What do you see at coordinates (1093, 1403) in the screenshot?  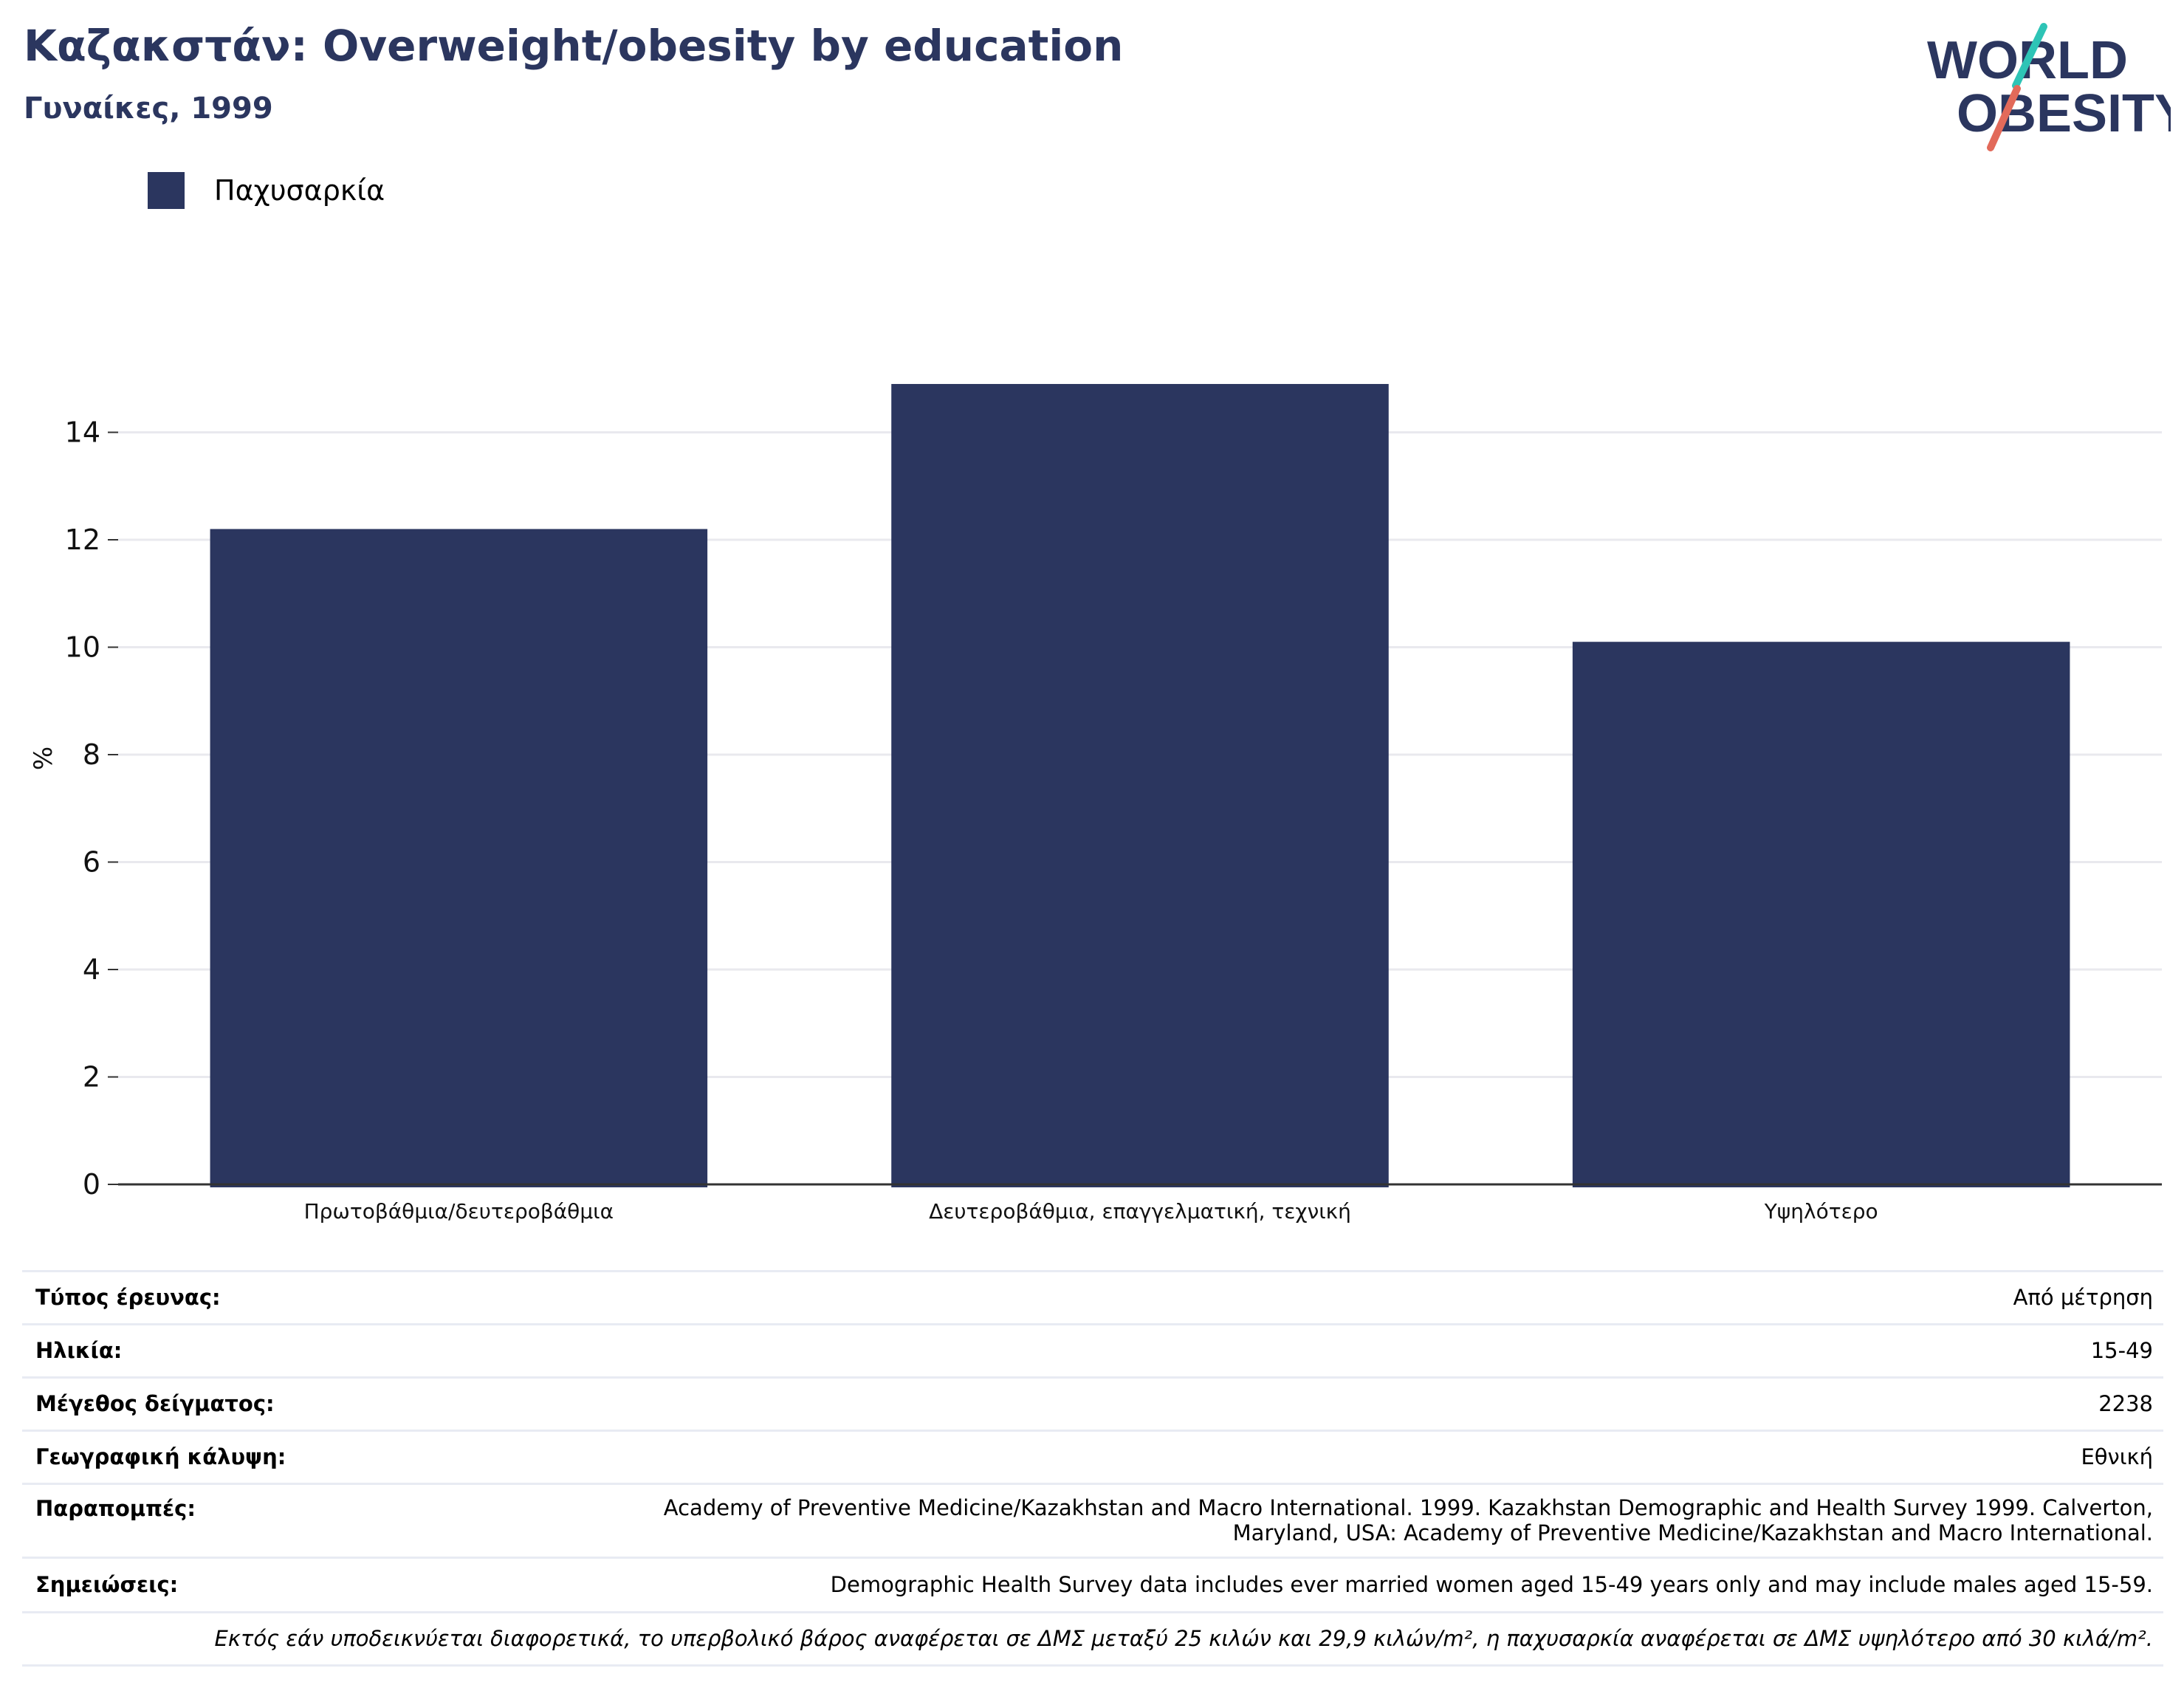 I see `meta-row-sample-size: Μέγεθος δείγματος: 2238` at bounding box center [1093, 1403].